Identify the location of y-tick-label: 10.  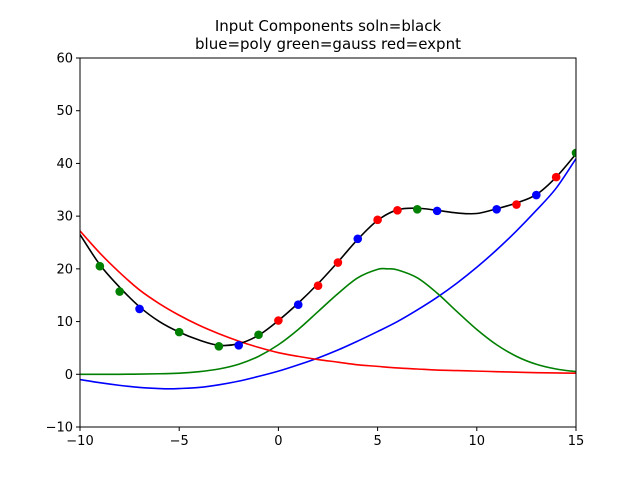
(64, 322).